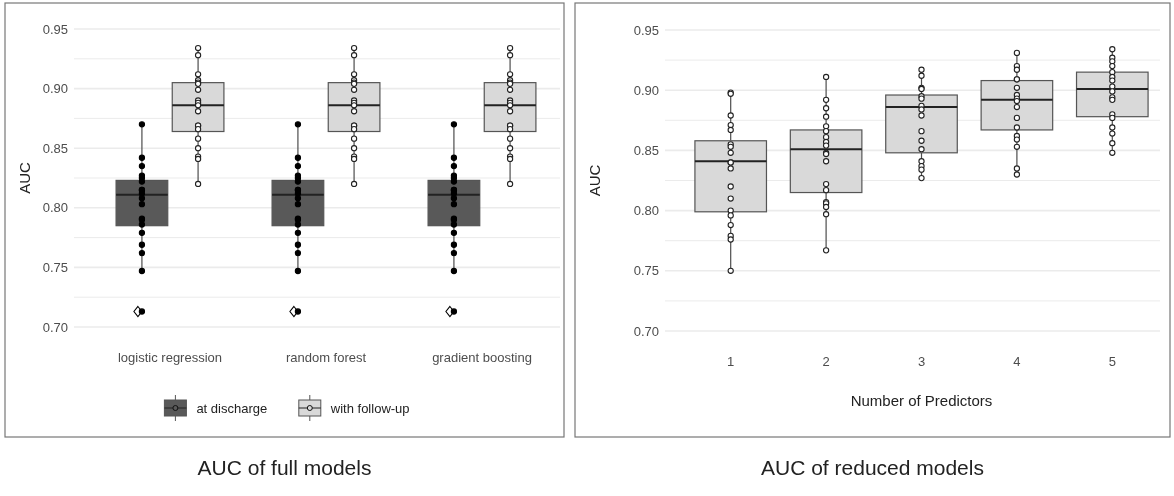  What do you see at coordinates (326, 357) in the screenshot?
I see `x-tick-label: random forest` at bounding box center [326, 357].